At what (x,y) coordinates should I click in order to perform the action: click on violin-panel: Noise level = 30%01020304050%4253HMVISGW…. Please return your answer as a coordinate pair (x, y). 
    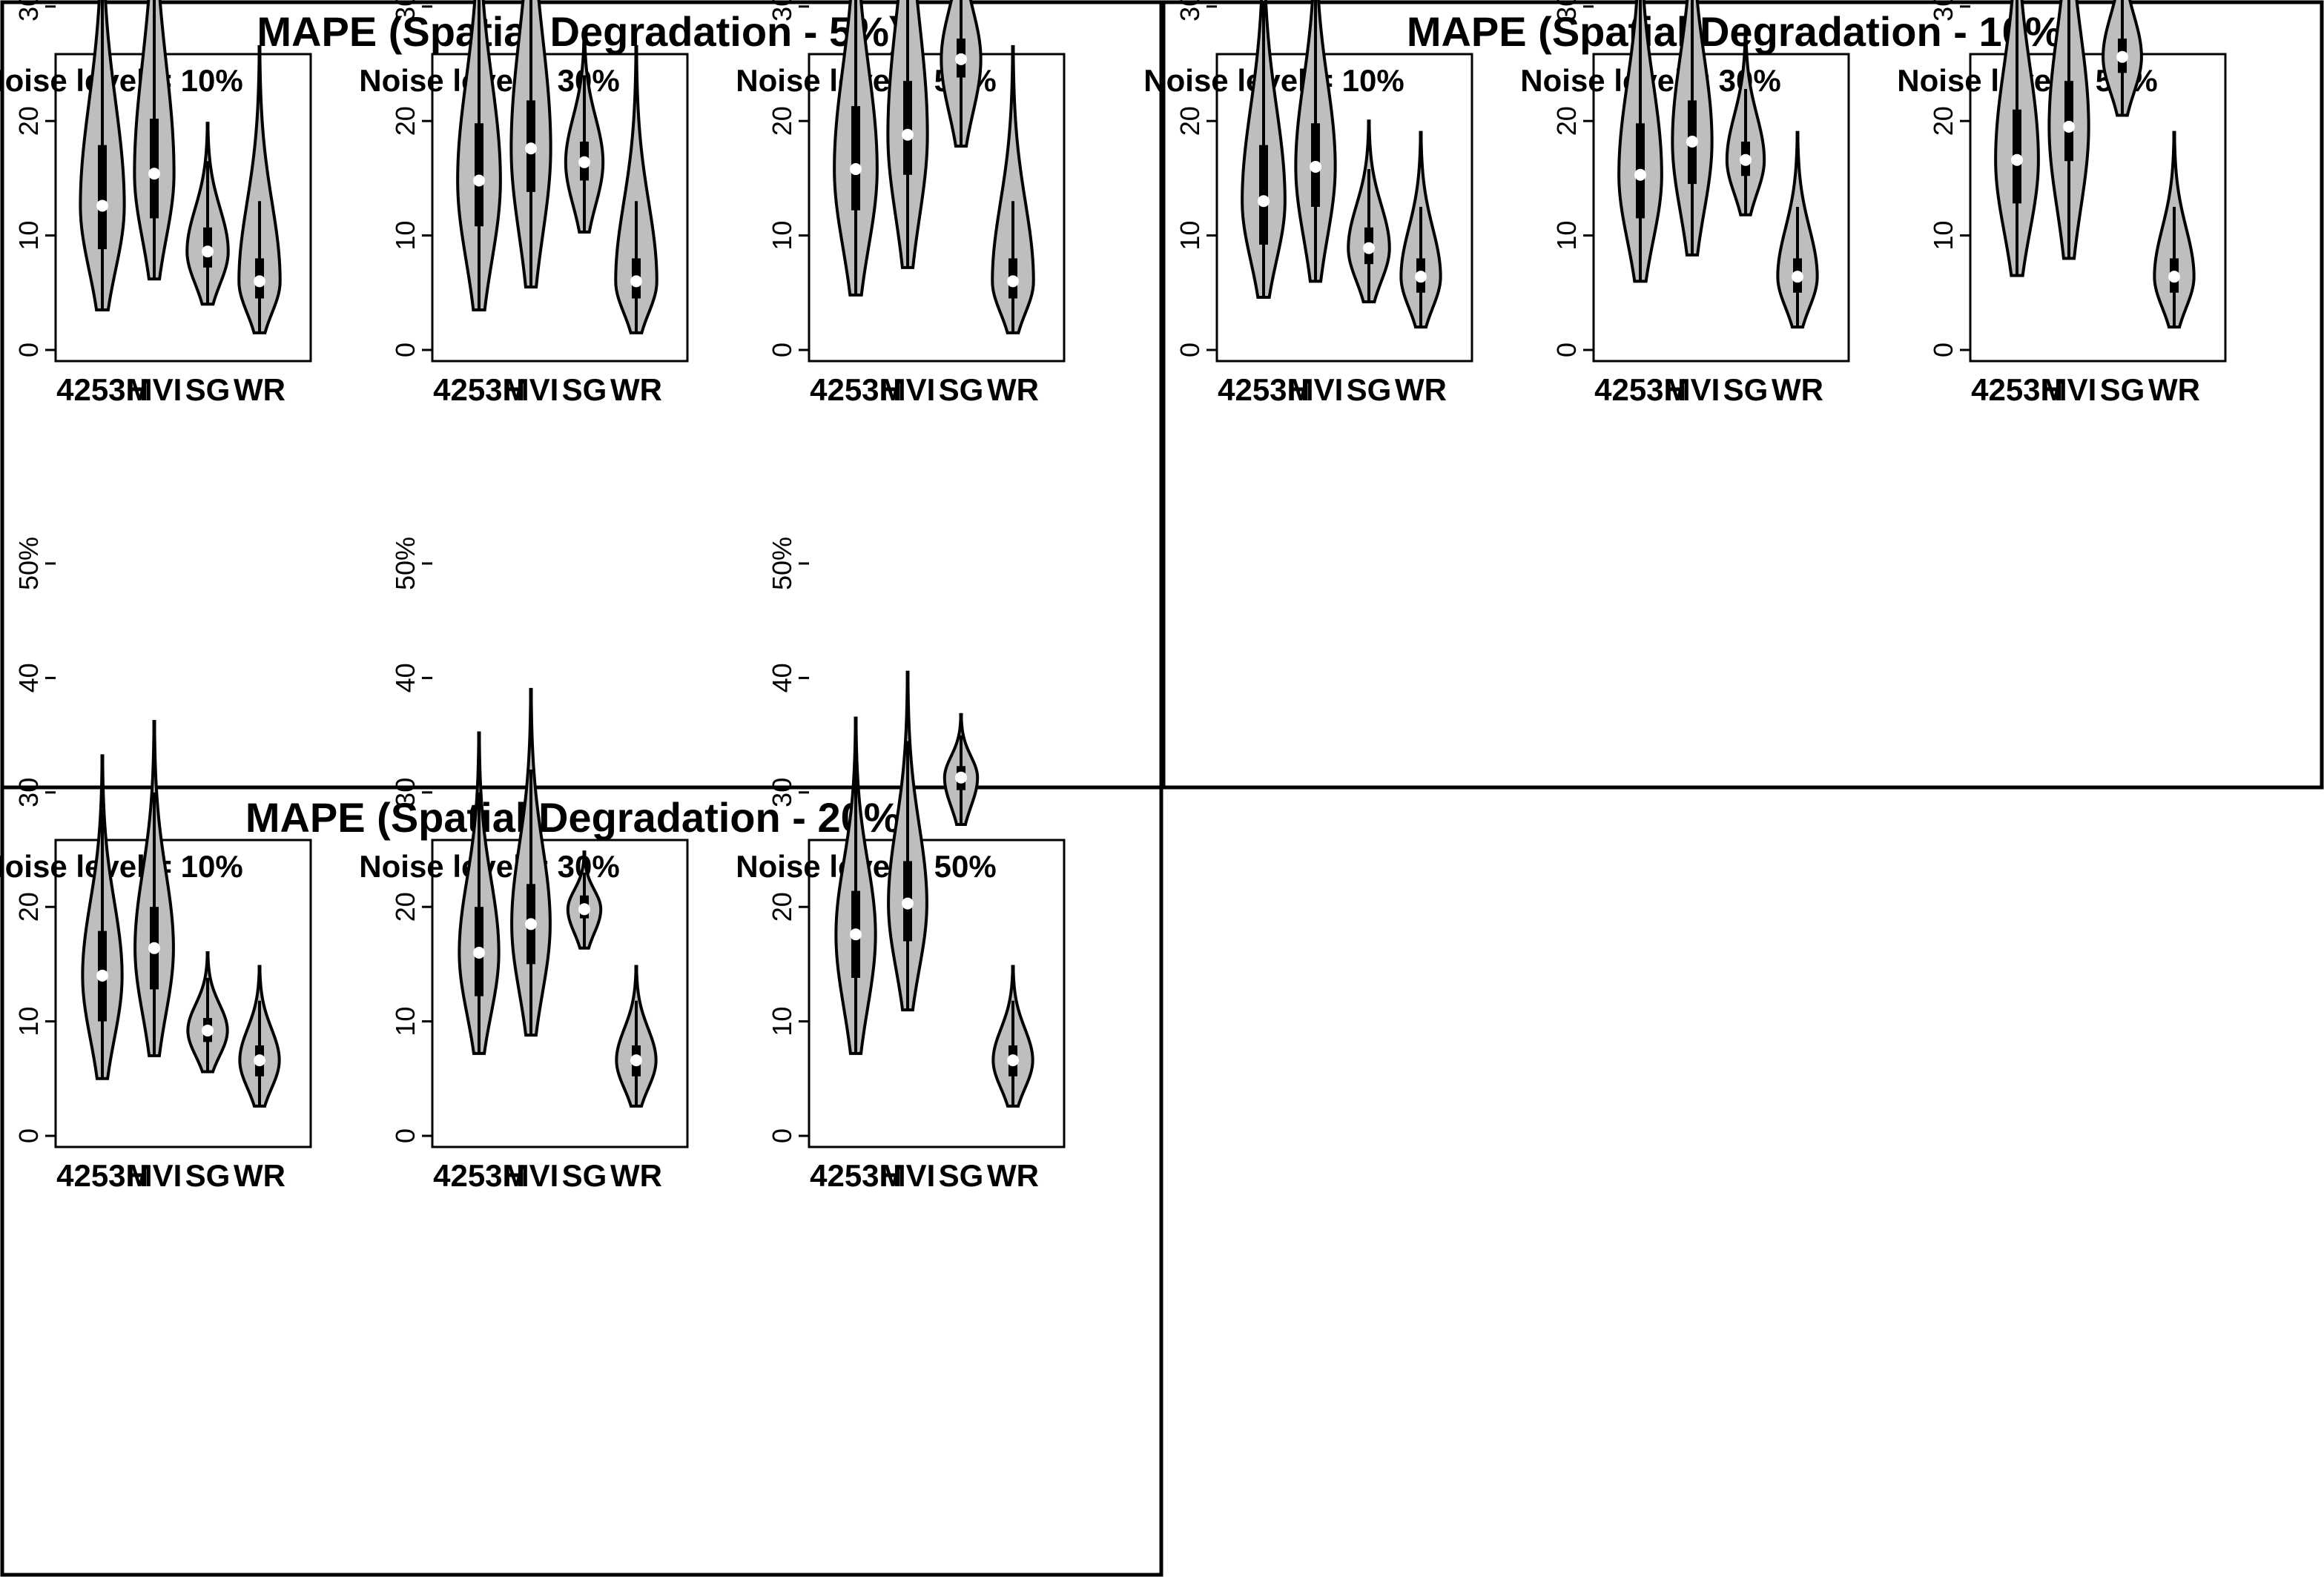
    Looking at the image, I should click on (524, 865).